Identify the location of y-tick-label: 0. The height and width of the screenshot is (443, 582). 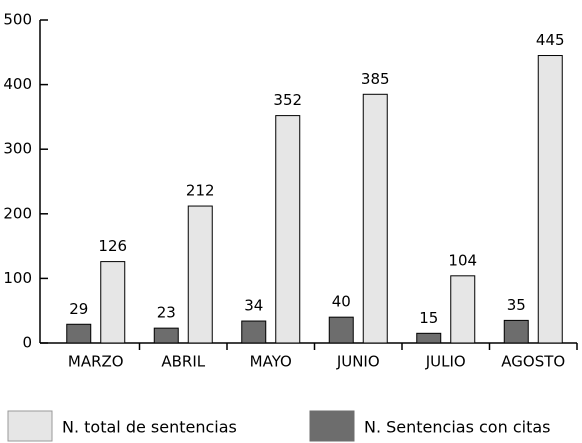
(27, 343).